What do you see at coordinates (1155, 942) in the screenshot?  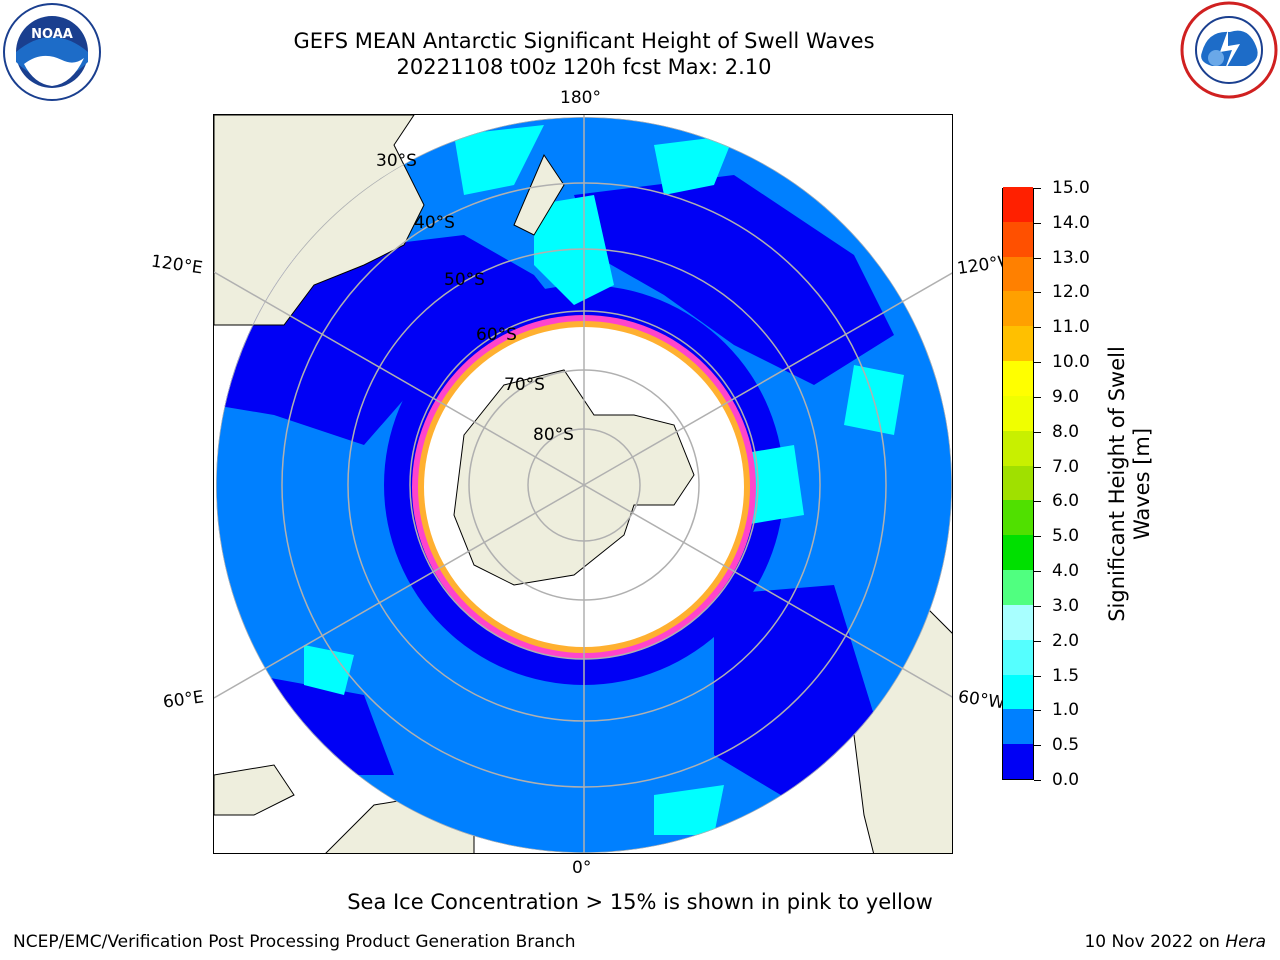 I see `footer-date-text: 10 Nov 2022 on` at bounding box center [1155, 942].